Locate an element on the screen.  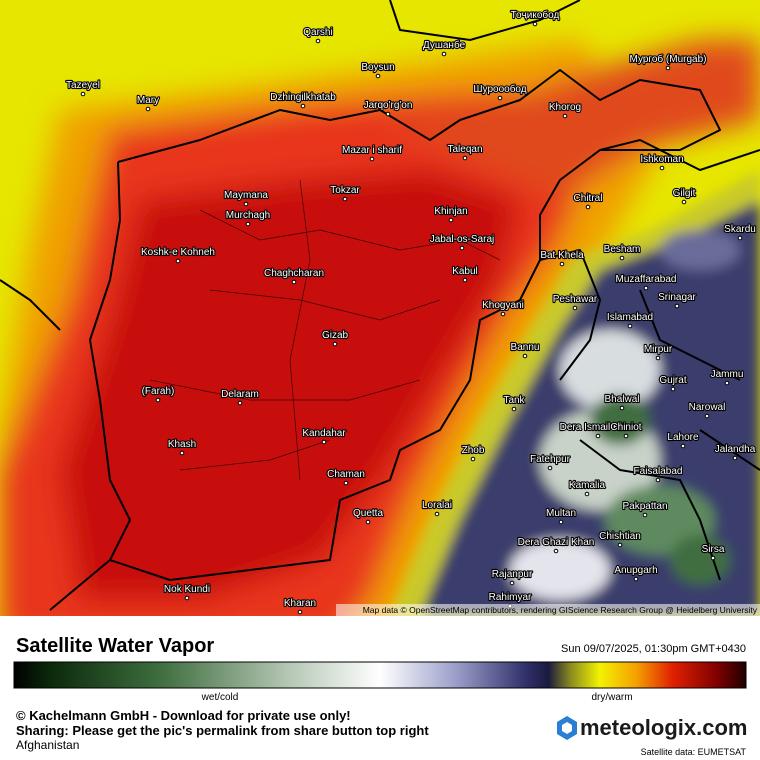
legend-low-label: wet/cold is located at coordinates (220, 697).